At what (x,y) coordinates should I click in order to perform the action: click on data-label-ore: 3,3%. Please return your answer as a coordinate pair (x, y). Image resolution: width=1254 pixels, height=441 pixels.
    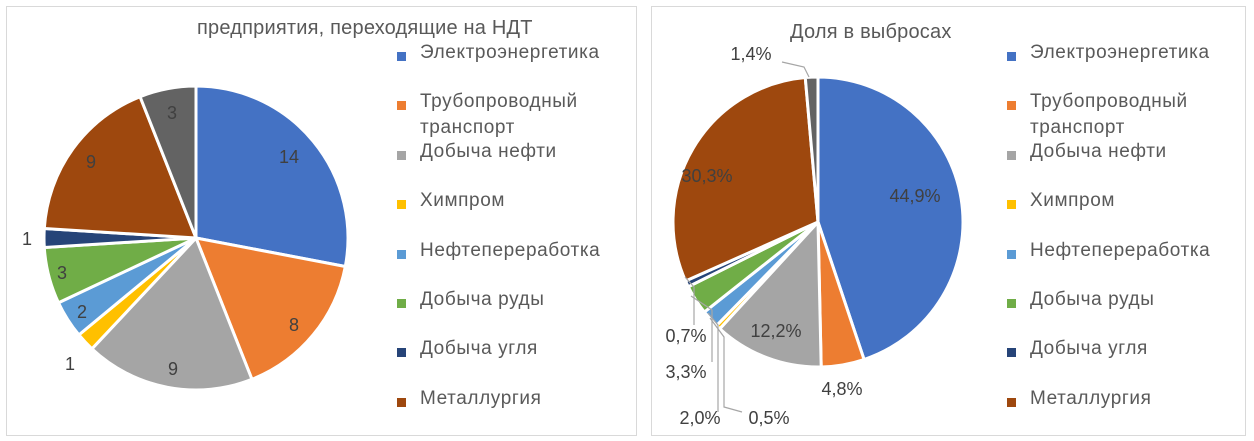
    Looking at the image, I should click on (685, 372).